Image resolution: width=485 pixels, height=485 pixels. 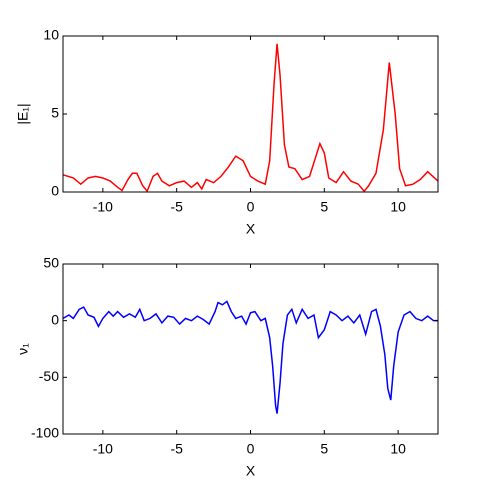 What do you see at coordinates (51, 263) in the screenshot?
I see `y-tick-label: 50` at bounding box center [51, 263].